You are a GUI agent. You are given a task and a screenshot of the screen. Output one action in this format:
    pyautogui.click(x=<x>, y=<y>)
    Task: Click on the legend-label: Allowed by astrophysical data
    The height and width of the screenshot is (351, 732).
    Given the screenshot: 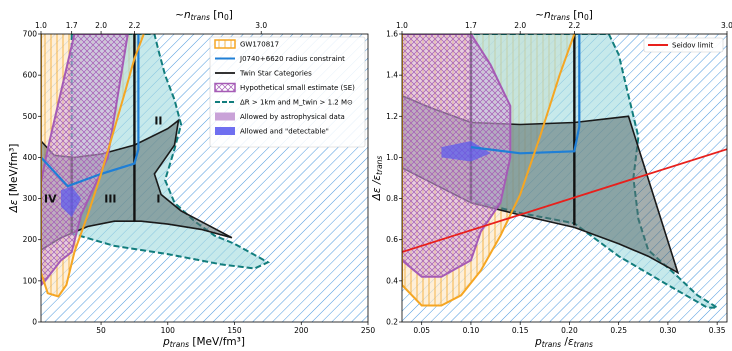 What is the action you would take?
    pyautogui.click(x=292, y=117)
    